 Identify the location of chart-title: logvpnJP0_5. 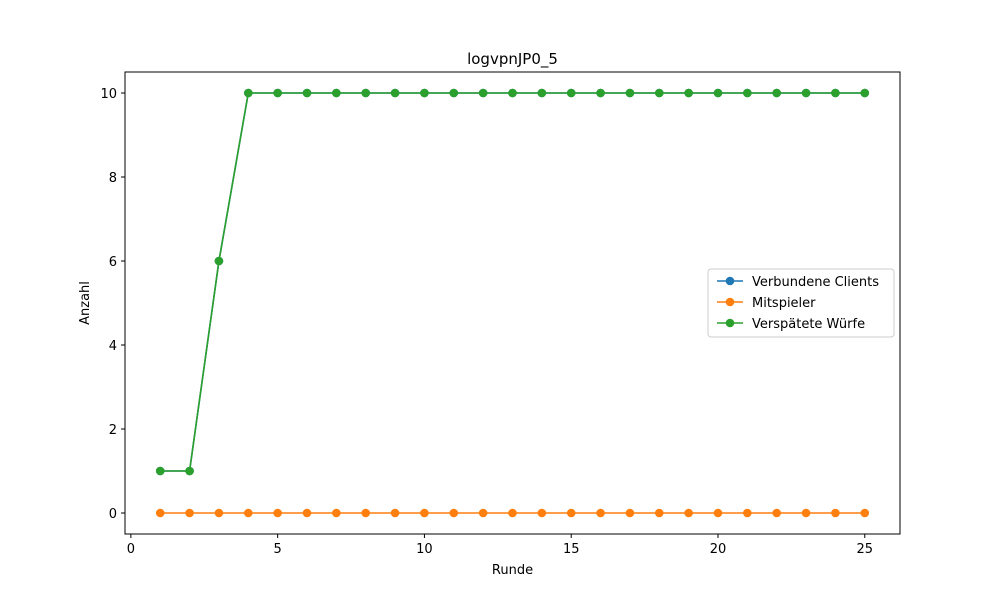
(512, 59).